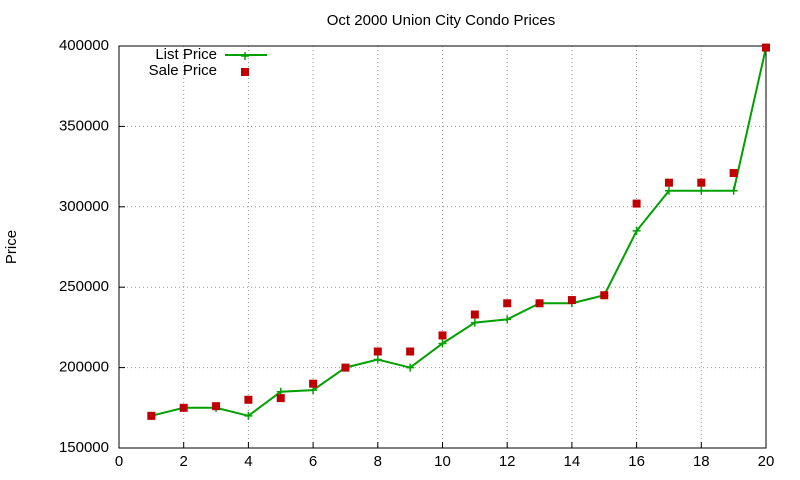  I want to click on x-tick-label: 0, so click(119, 461).